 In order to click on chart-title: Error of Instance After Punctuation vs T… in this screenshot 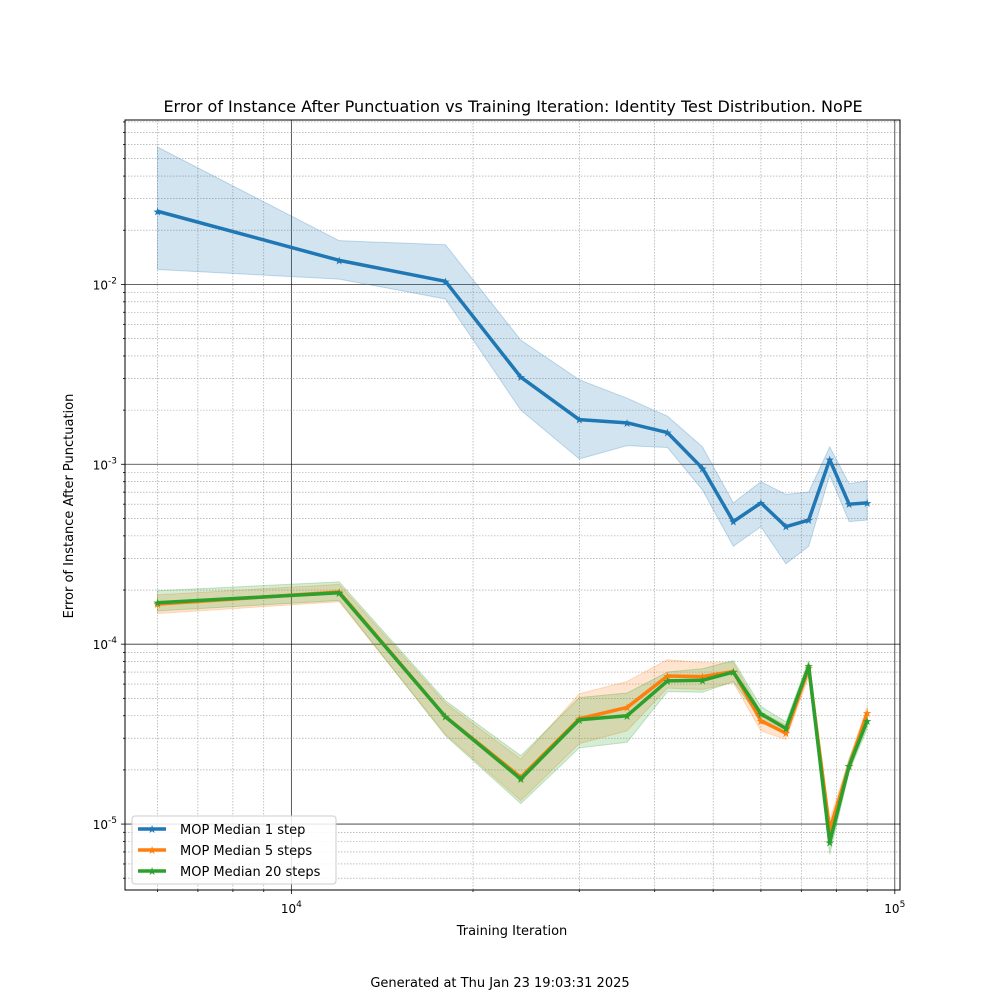, I will do `click(512, 106)`.